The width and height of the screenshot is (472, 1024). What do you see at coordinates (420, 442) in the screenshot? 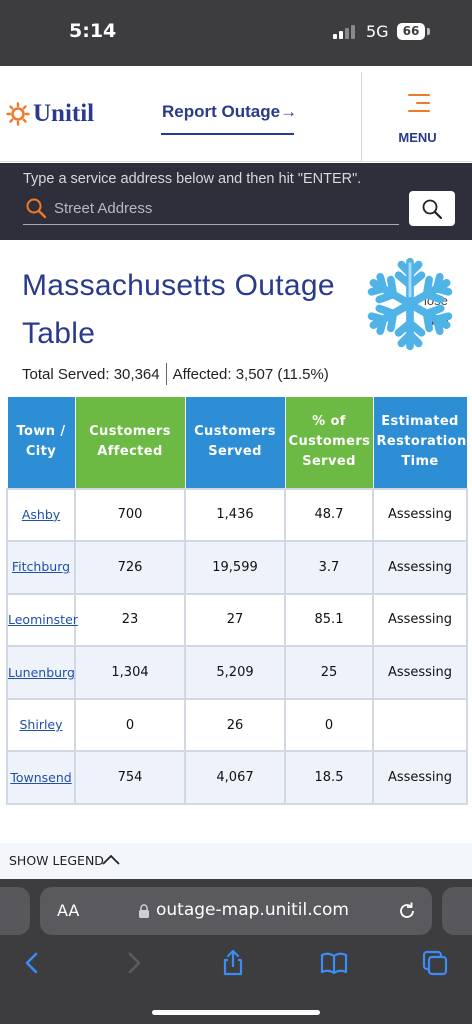
I see `header-restoration-time: Estimated Restoration Time` at bounding box center [420, 442].